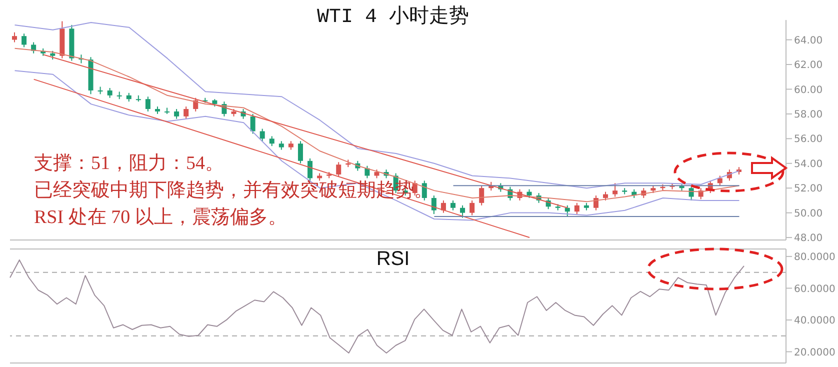  Describe the element at coordinates (808, 114) in the screenshot. I see `y-tick-label: 58.00` at that location.